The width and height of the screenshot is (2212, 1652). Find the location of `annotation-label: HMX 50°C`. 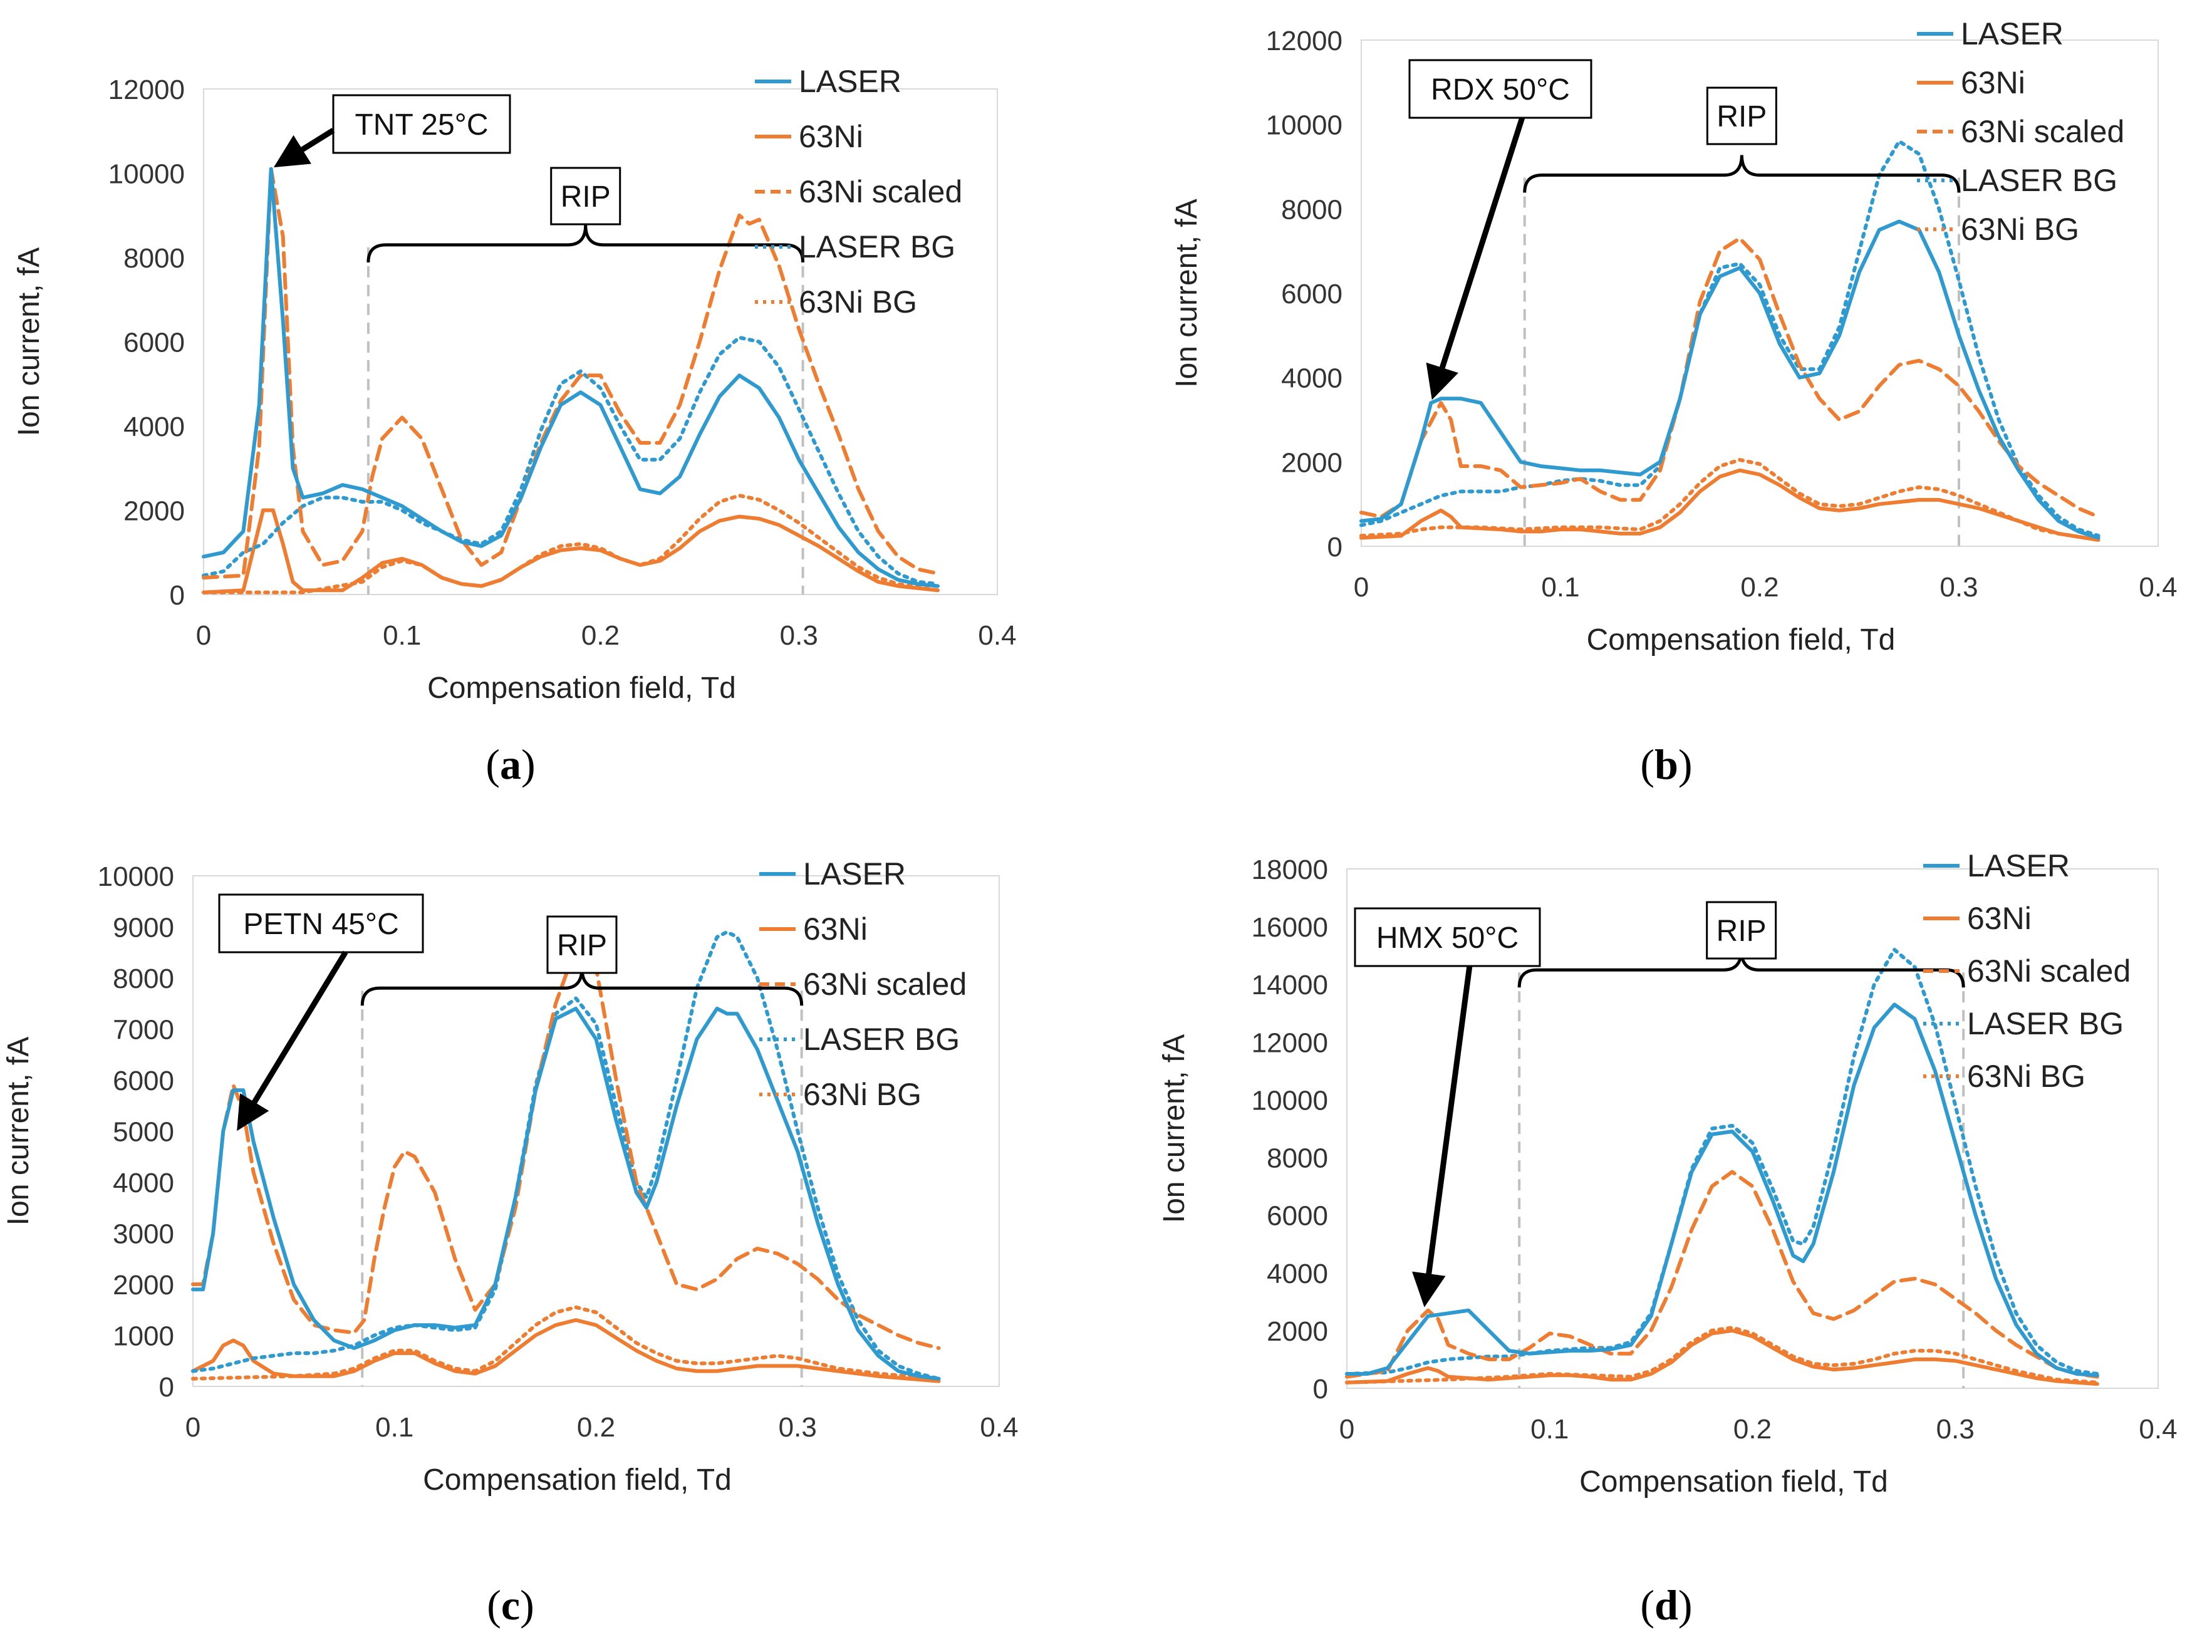

annotation-label: HMX 50°C is located at coordinates (1447, 938).